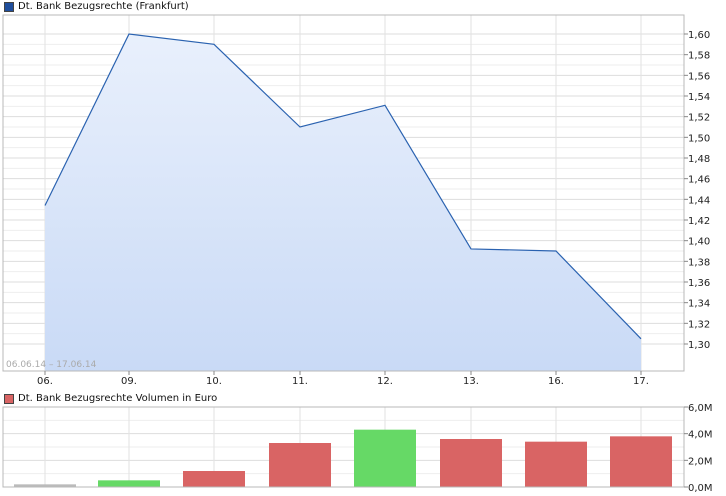  I want to click on price-y-tick-label: 1,30, so click(699, 345).